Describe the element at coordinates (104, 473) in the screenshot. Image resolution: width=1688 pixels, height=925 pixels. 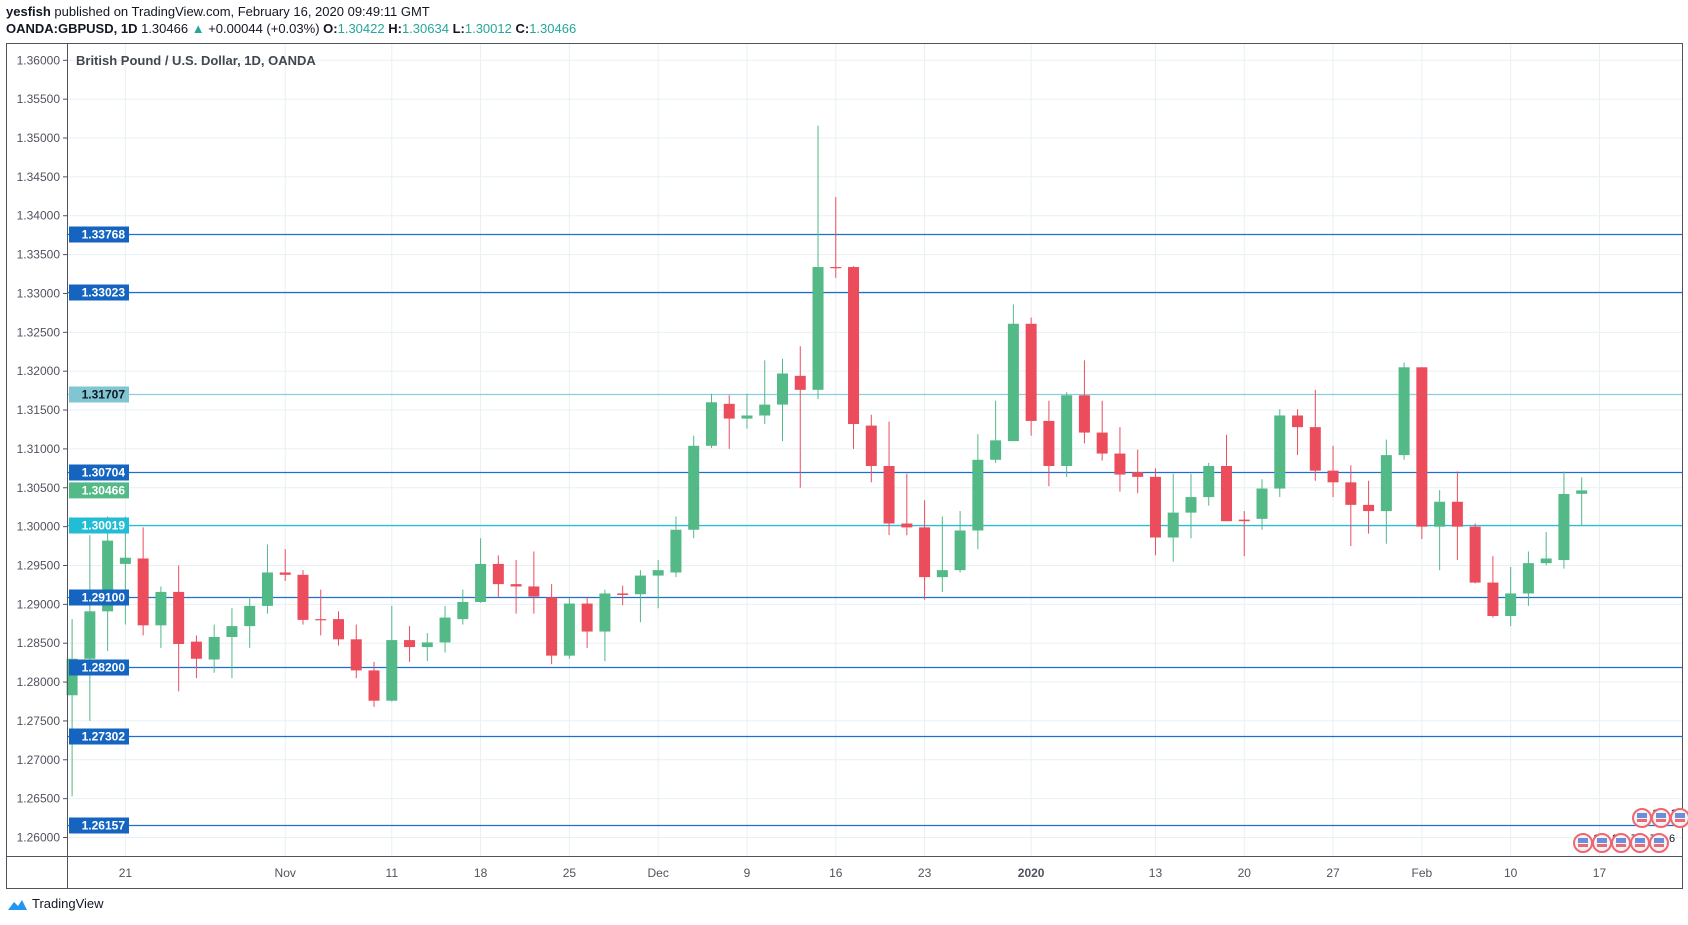
I see `level-price-label: 1.30704` at that location.